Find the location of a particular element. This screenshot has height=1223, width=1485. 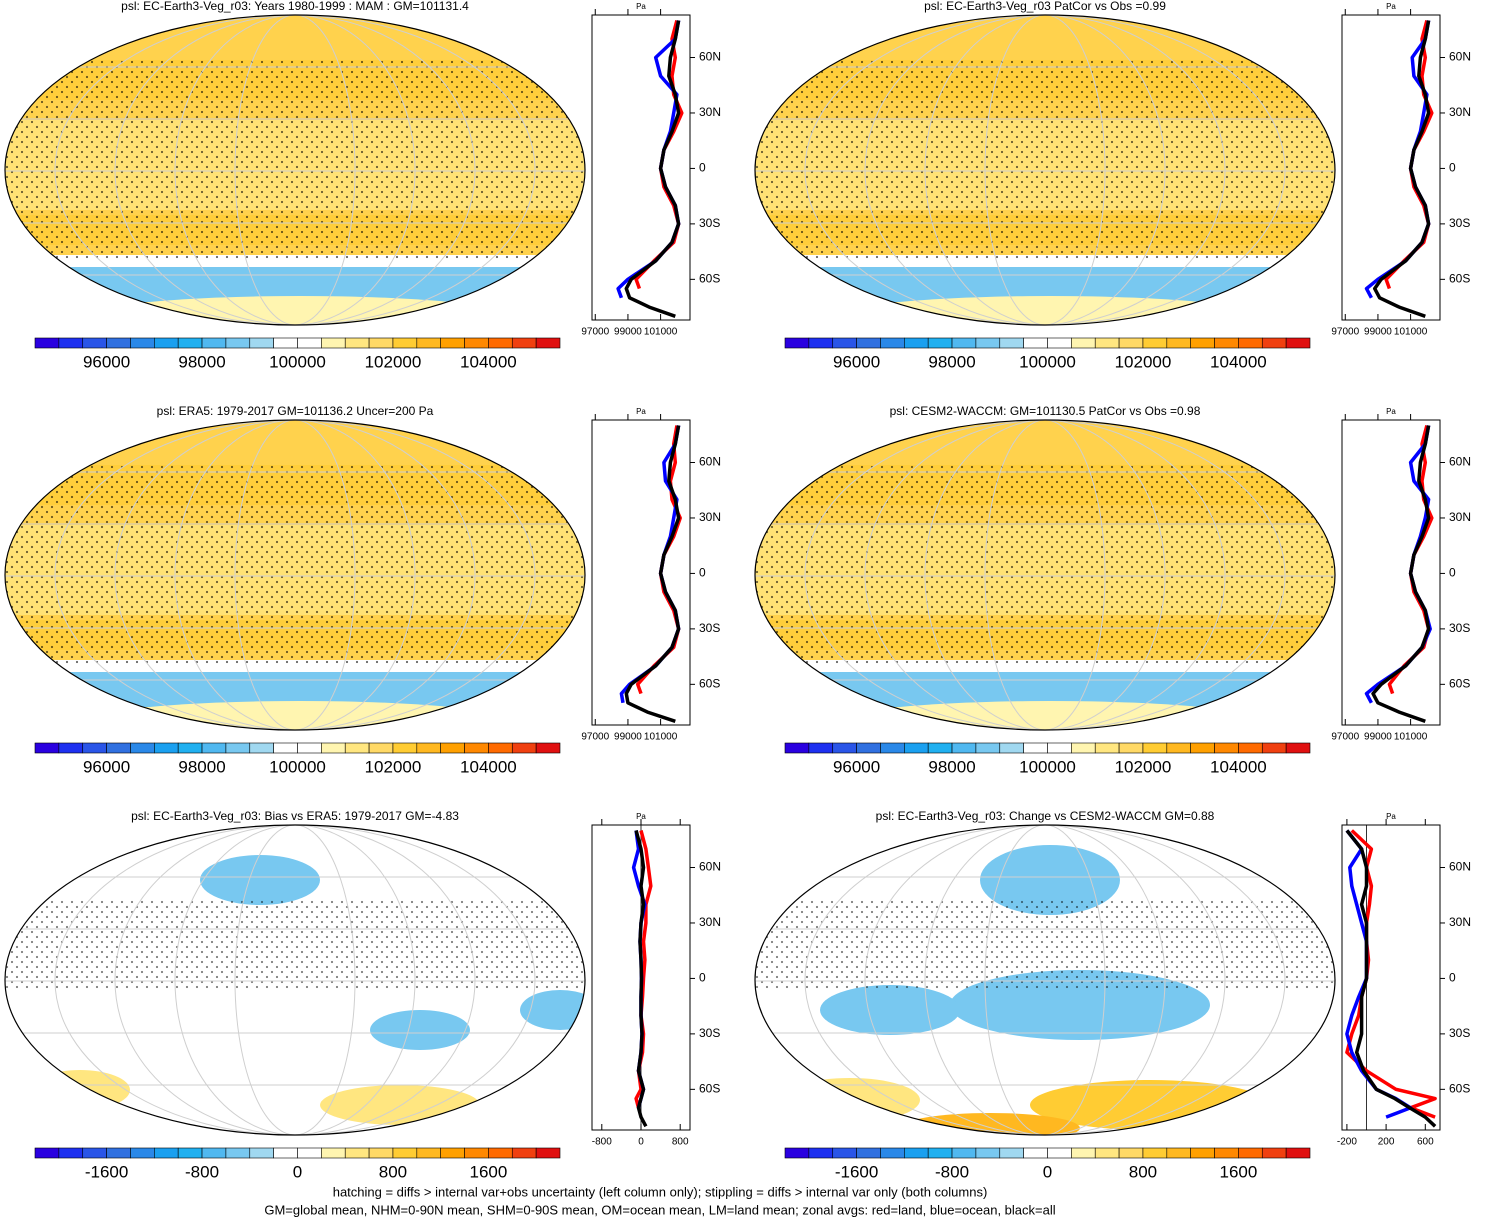

x-tick-label: 600 is located at coordinates (1425, 1142).